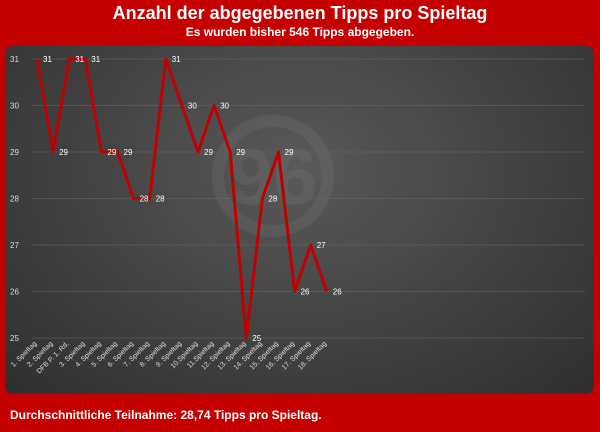  Describe the element at coordinates (14, 106) in the screenshot. I see `y-tick-label: 30` at that location.